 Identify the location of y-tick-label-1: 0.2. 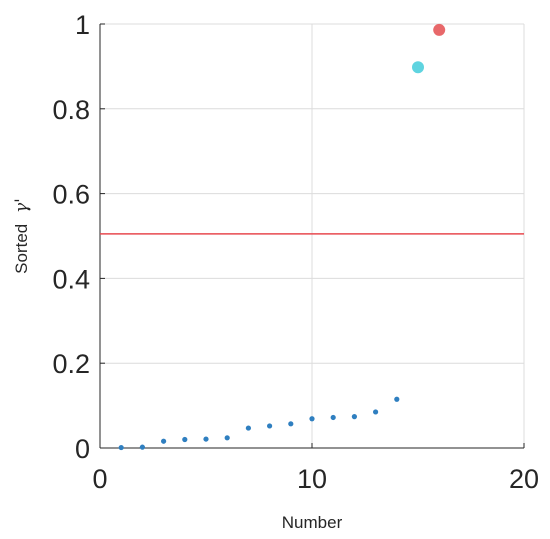
(71, 364).